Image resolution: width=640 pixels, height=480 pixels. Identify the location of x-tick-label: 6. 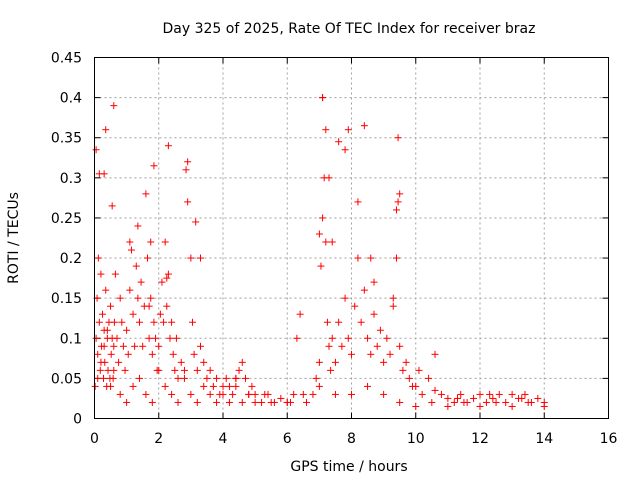
(287, 439).